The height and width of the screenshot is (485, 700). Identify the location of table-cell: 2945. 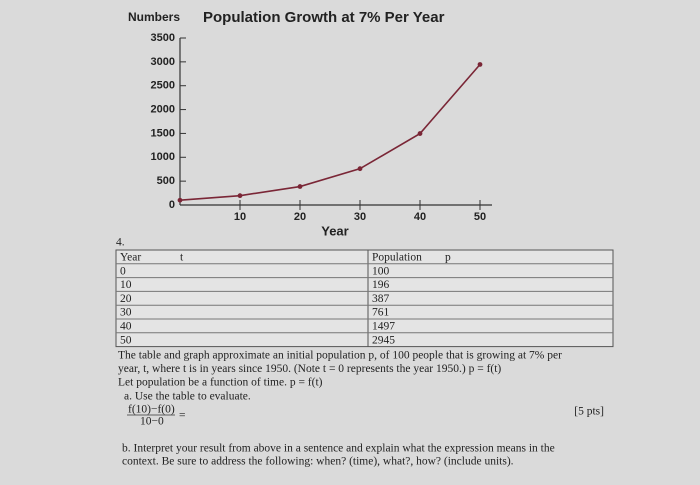
(383, 340).